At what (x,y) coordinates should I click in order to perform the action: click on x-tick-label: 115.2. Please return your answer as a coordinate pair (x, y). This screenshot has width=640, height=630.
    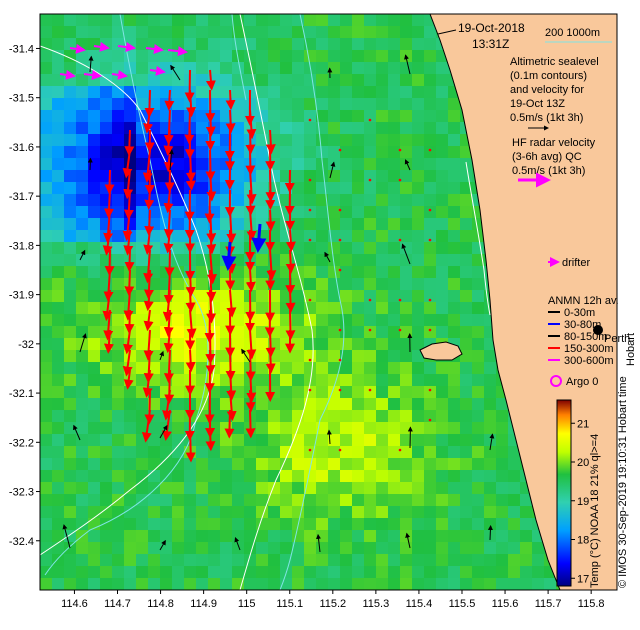
    Looking at the image, I should click on (332, 604).